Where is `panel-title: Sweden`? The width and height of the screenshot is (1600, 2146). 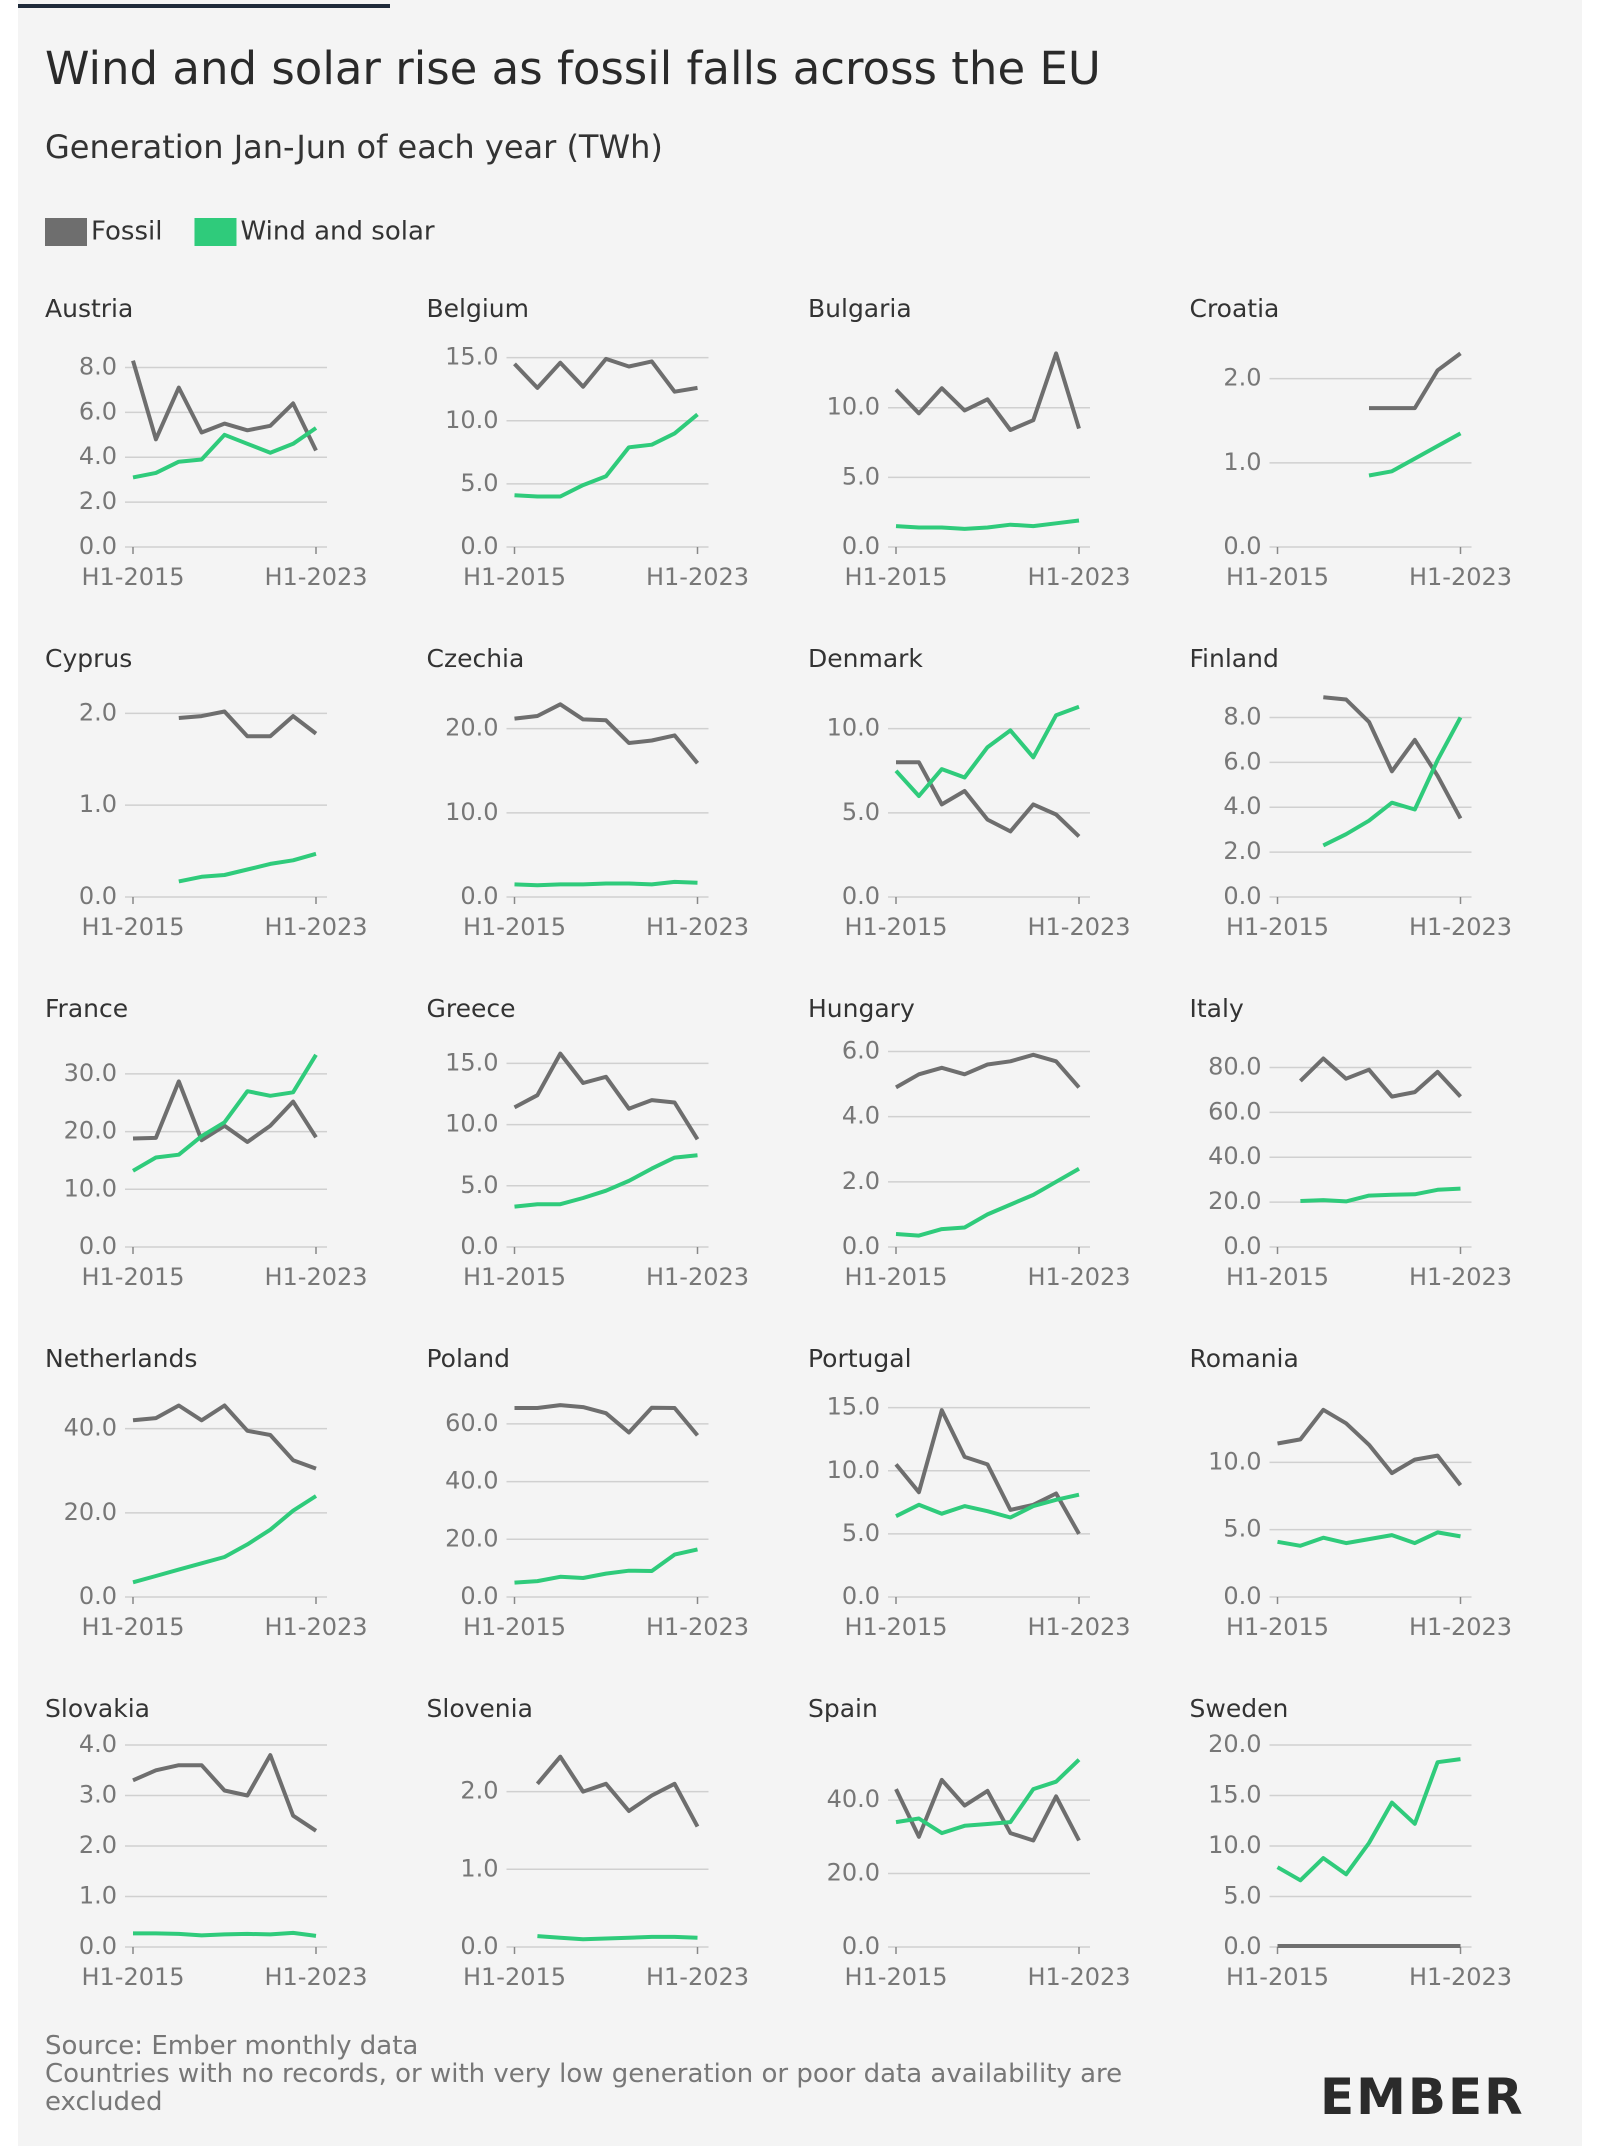 panel-title: Sweden is located at coordinates (1239, 1708).